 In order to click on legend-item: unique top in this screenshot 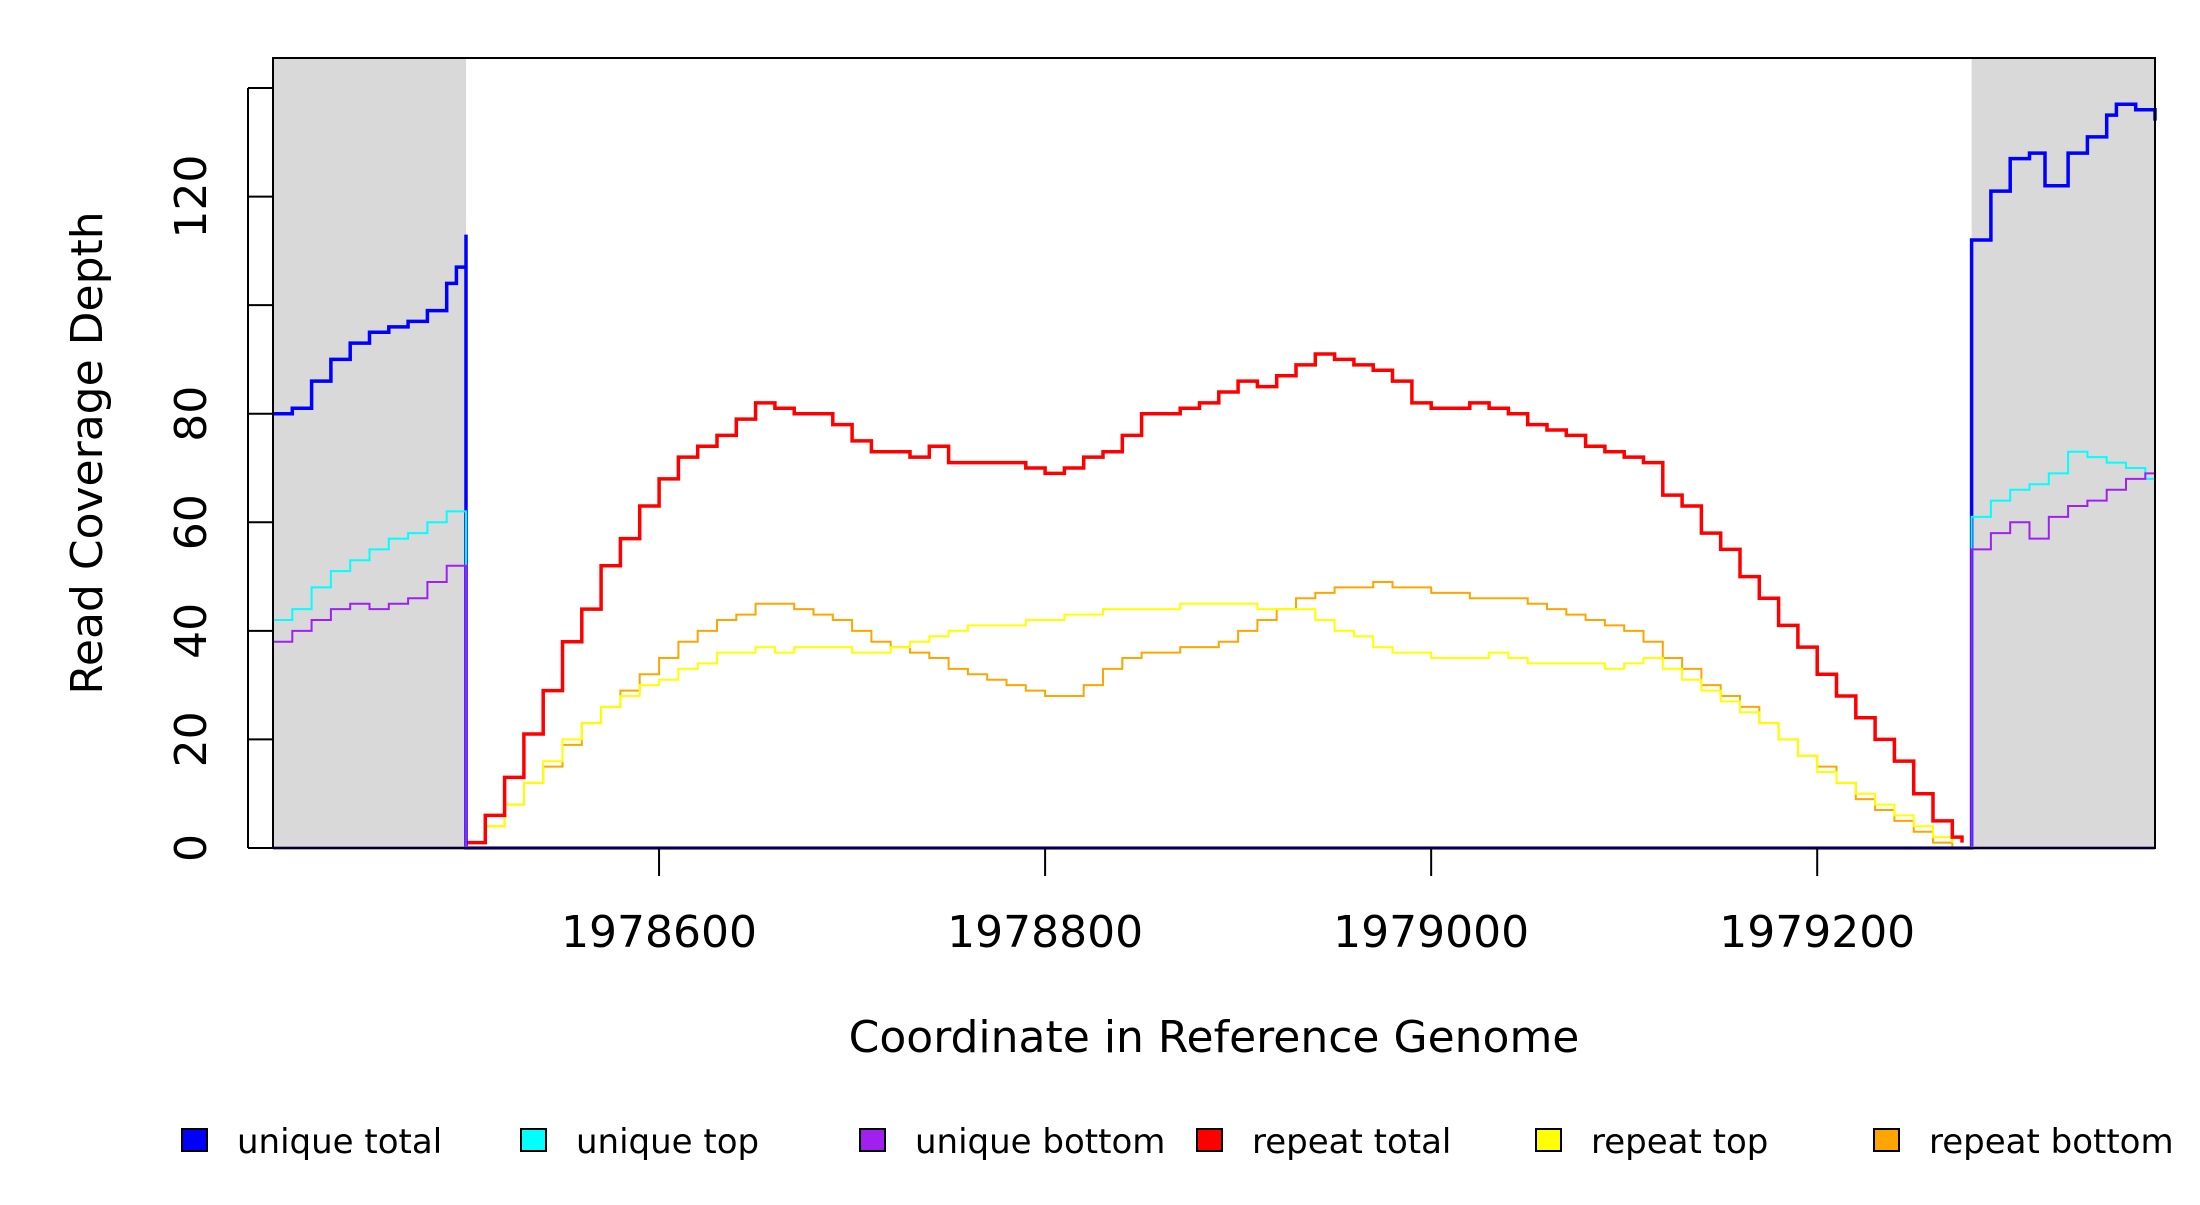, I will do `click(639, 1142)`.